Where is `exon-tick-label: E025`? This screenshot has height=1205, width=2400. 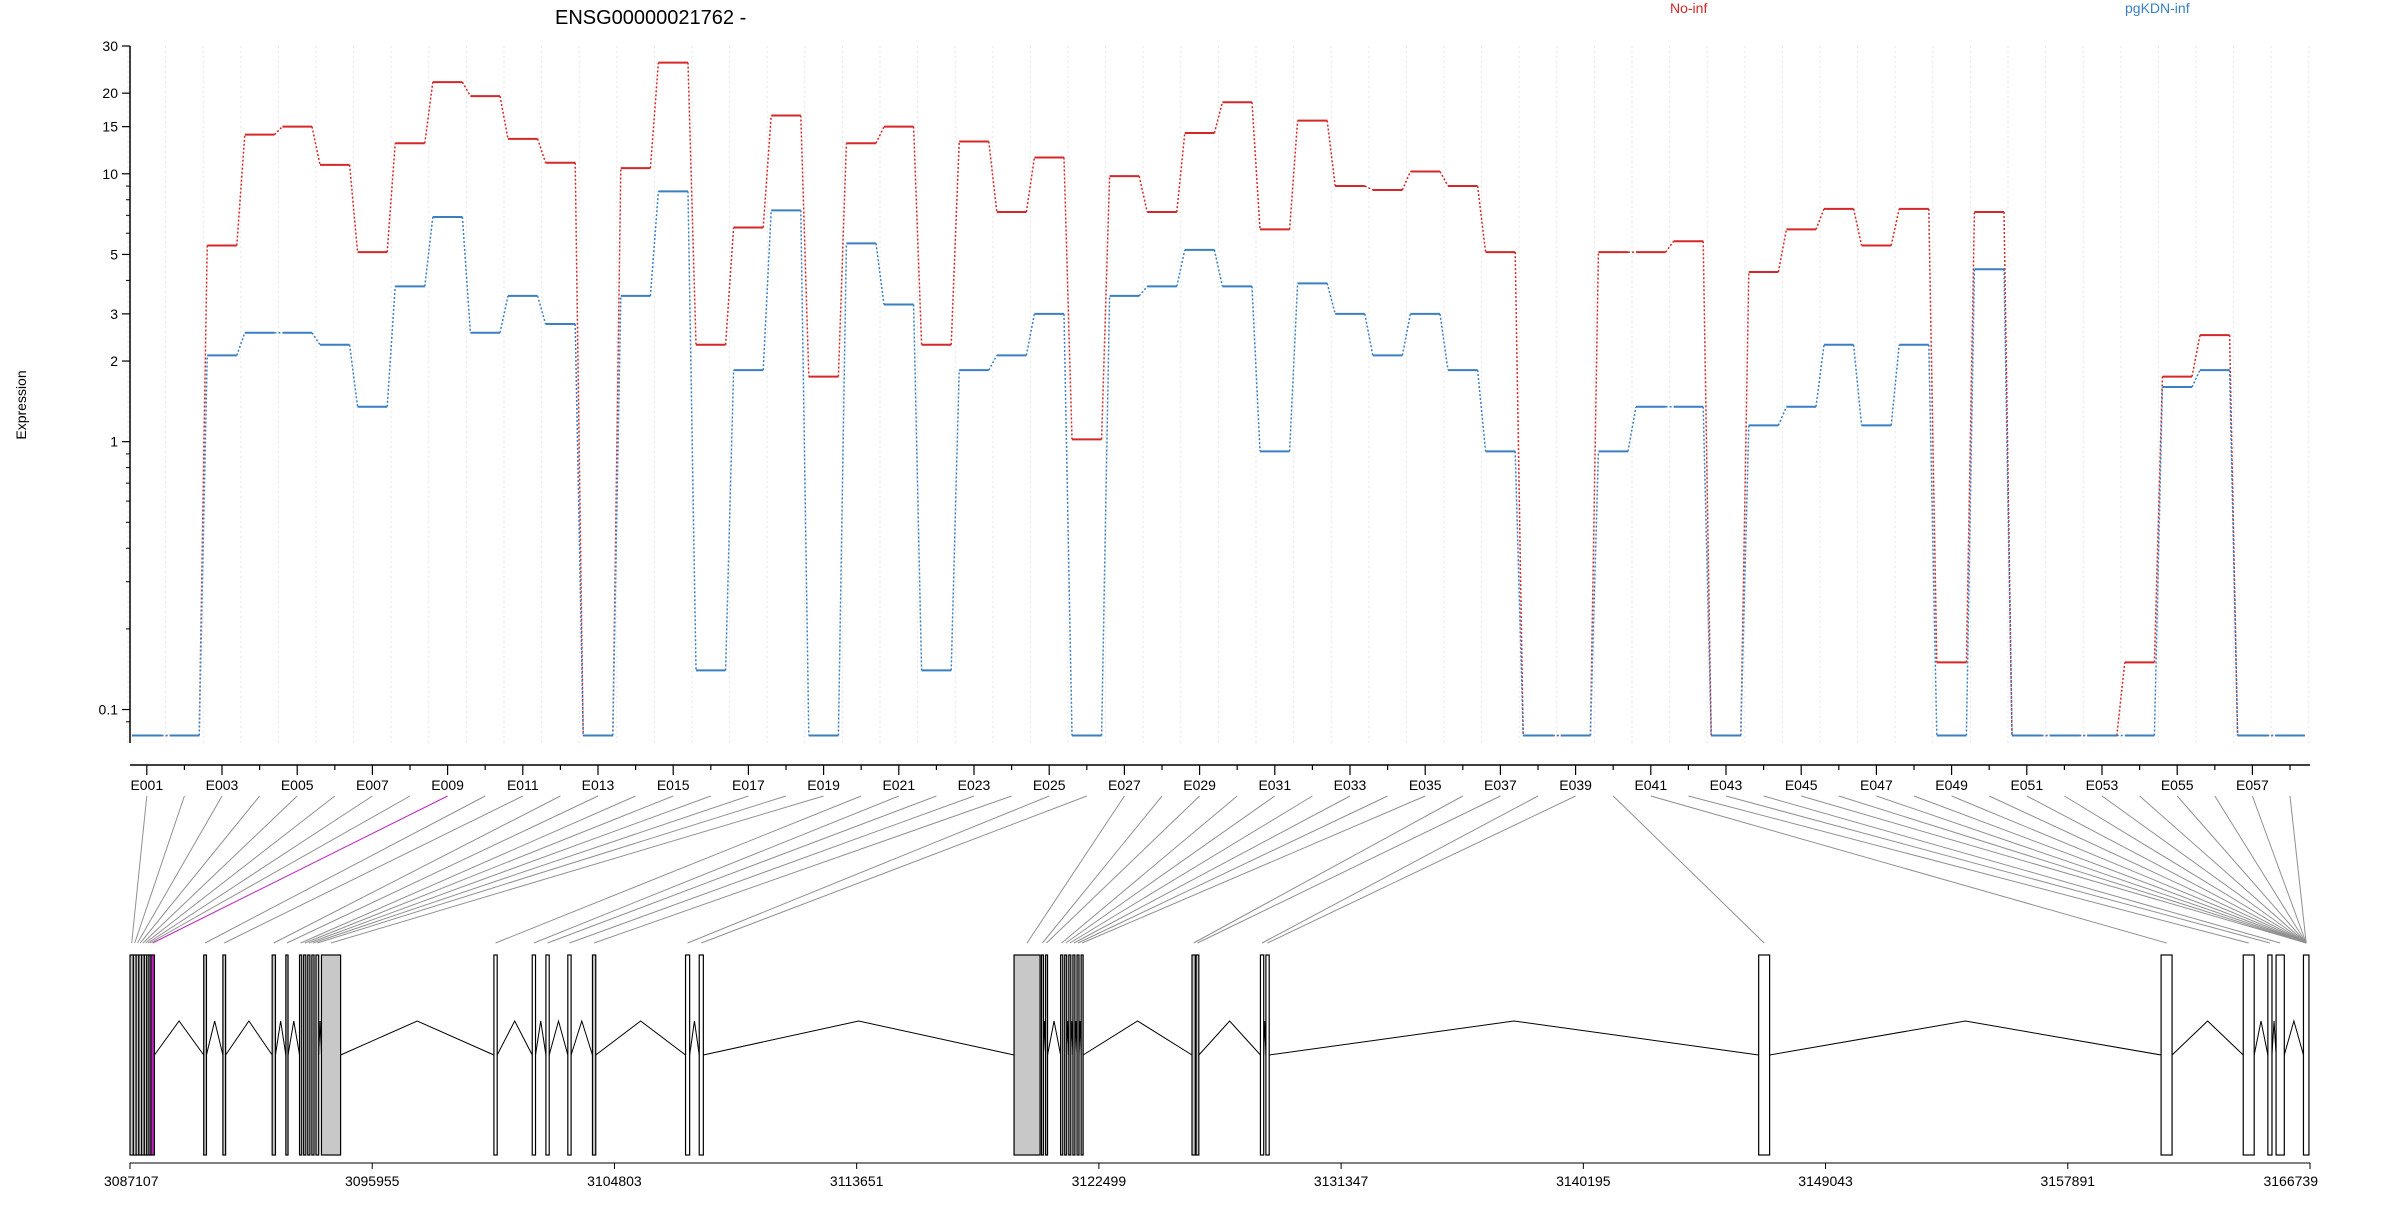 exon-tick-label: E025 is located at coordinates (1049, 785).